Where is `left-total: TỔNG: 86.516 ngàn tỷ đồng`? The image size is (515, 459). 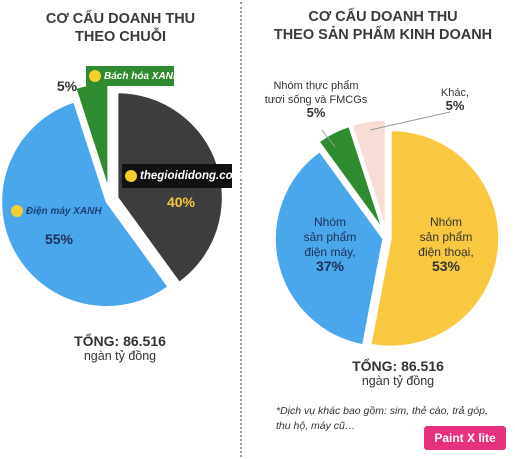 left-total: TỔNG: 86.516 ngàn tỷ đồng is located at coordinates (120, 348).